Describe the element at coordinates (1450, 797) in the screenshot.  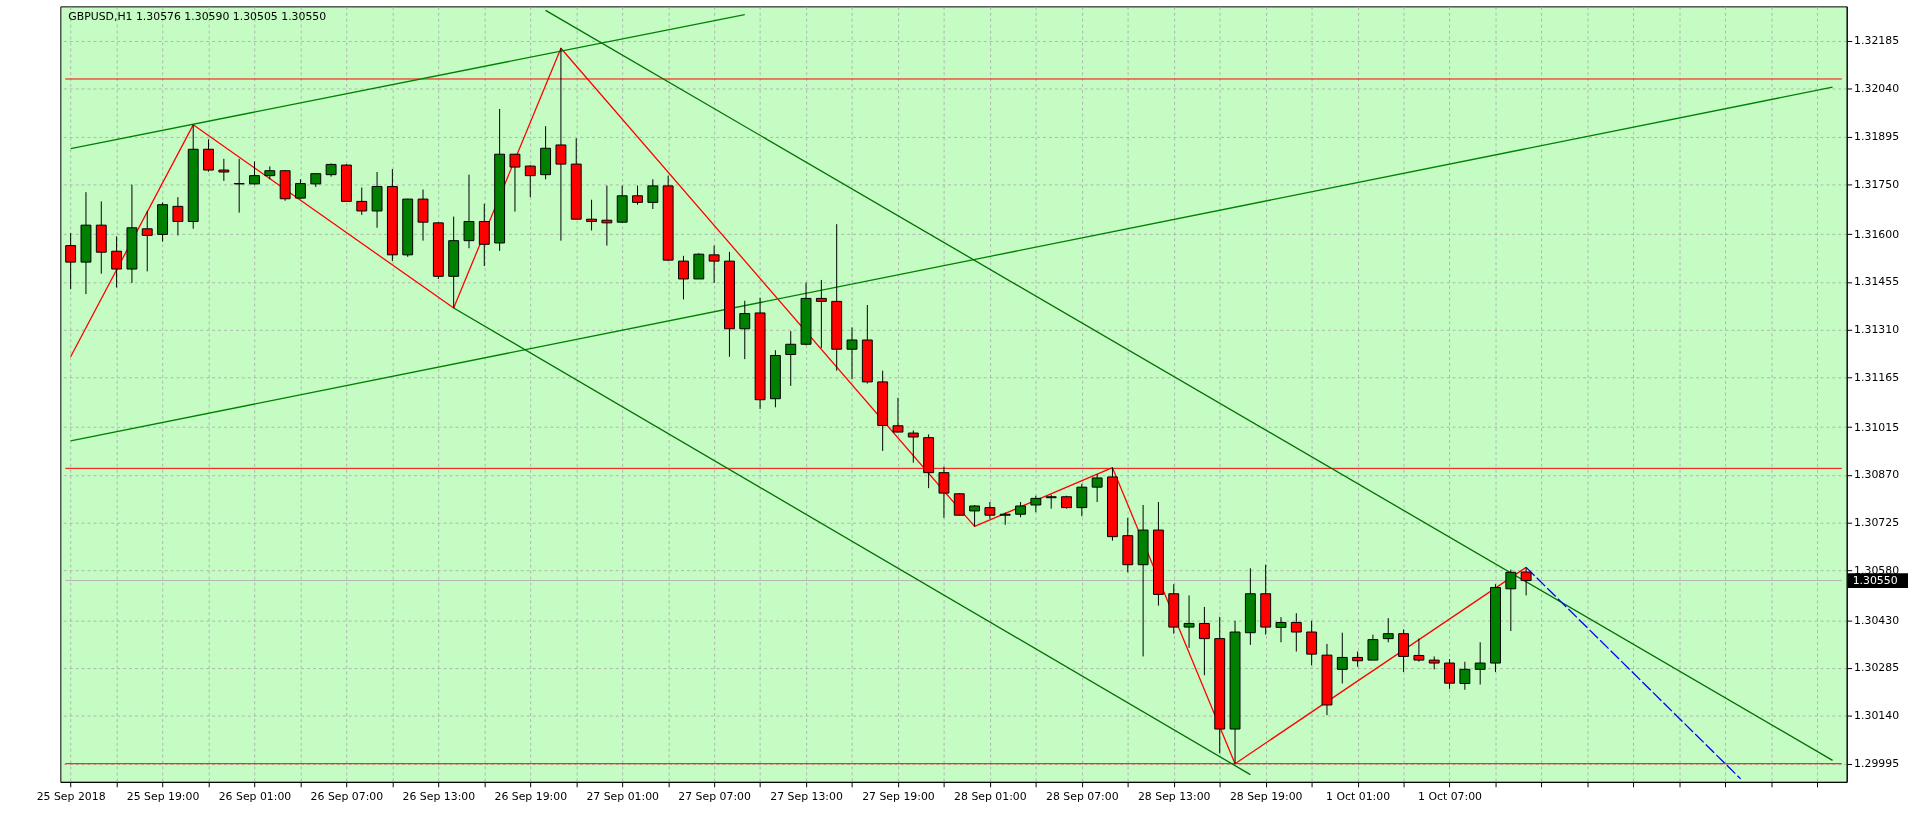
I see `x-tick-label: 1 Oct 07:00` at that location.